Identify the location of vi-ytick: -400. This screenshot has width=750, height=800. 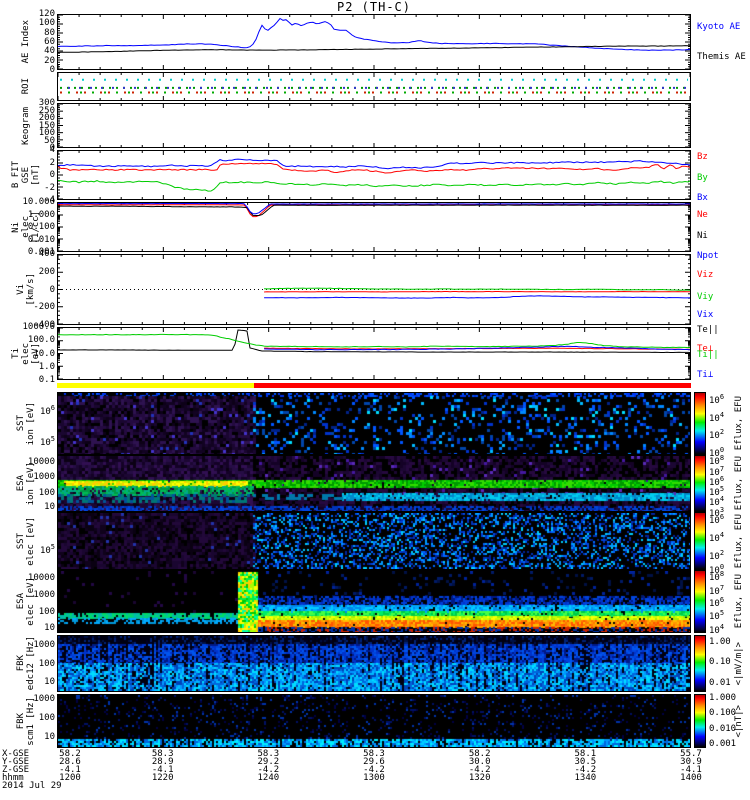
(44, 325).